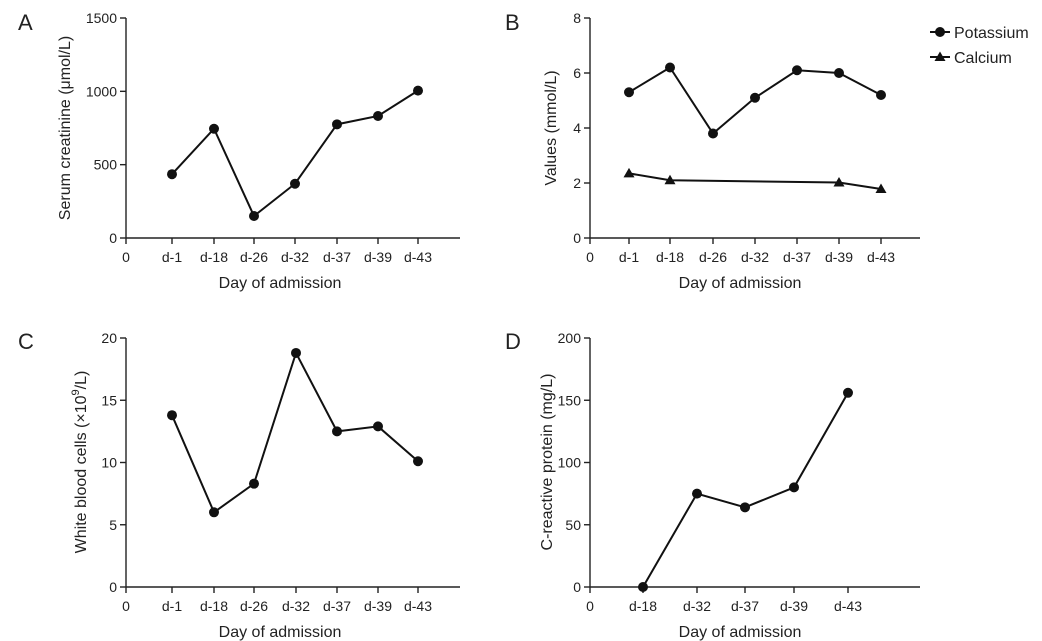  What do you see at coordinates (113, 587) in the screenshot?
I see `panel-c-y-tick-label: 0` at bounding box center [113, 587].